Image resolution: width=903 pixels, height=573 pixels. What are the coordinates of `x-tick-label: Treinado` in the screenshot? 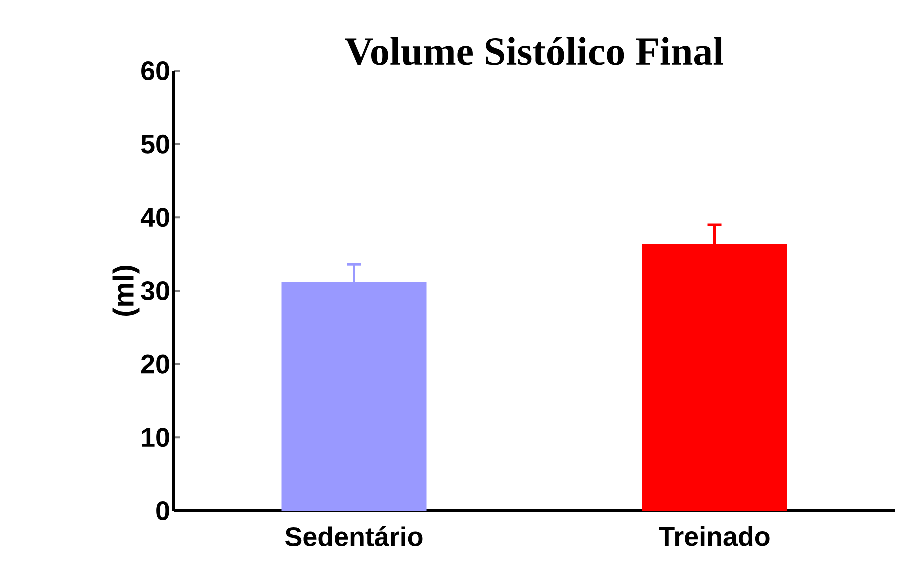 It's located at (714, 536).